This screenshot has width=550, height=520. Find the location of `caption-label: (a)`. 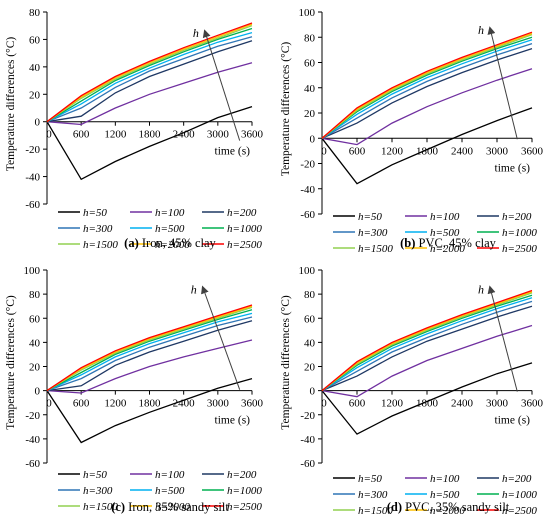

caption-label: (a) is located at coordinates (131, 243).